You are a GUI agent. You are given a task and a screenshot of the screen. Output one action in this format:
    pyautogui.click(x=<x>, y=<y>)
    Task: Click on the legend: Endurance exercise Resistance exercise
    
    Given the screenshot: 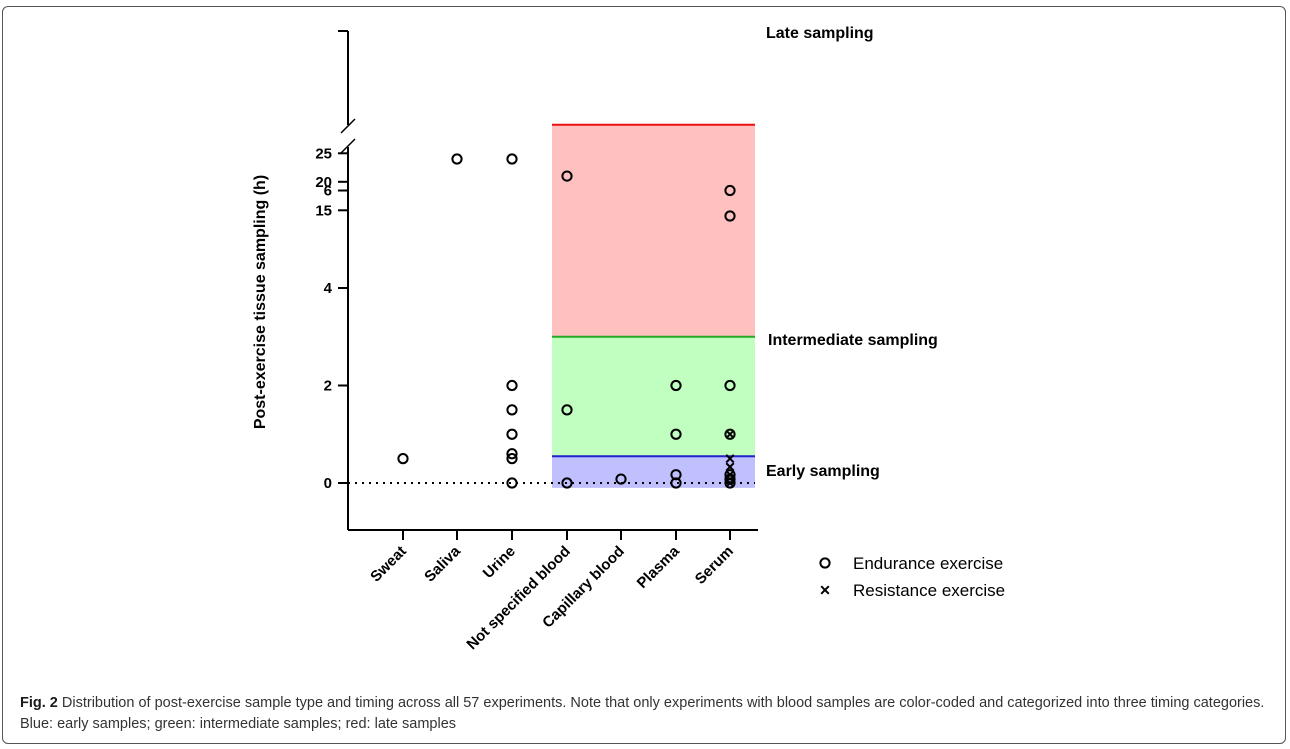 What is the action you would take?
    pyautogui.click(x=912, y=577)
    